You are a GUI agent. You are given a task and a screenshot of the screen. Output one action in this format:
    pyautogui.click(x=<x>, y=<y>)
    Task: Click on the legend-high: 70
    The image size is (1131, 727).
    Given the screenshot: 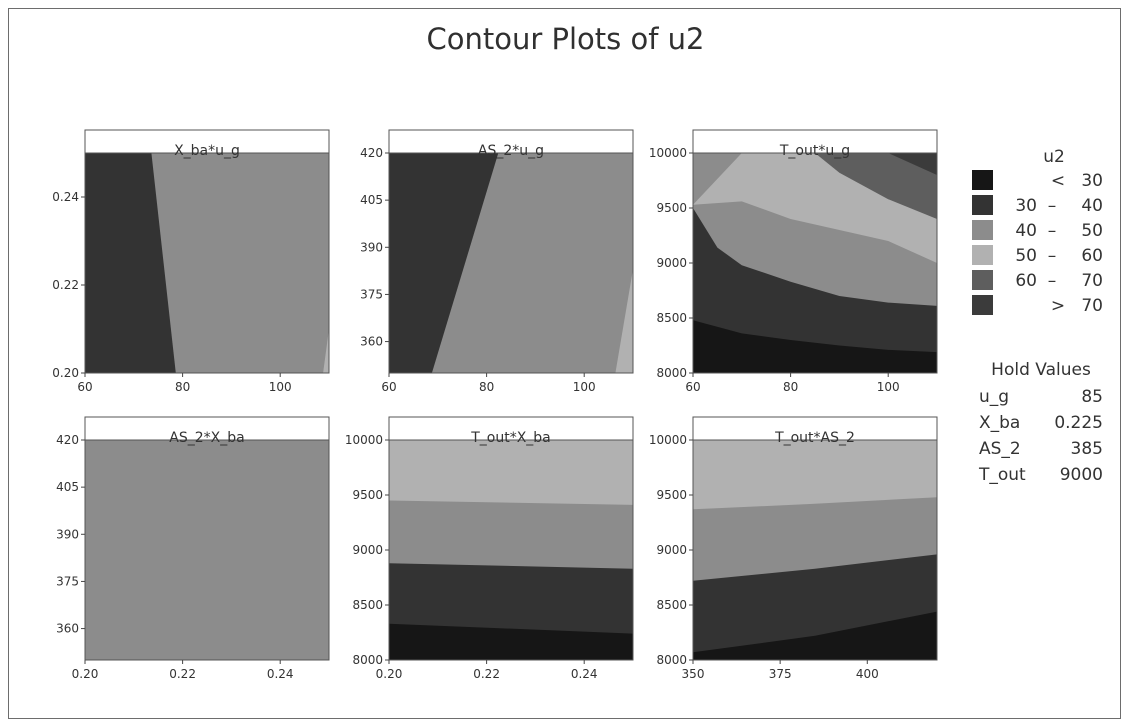 What is the action you would take?
    pyautogui.click(x=1092, y=281)
    